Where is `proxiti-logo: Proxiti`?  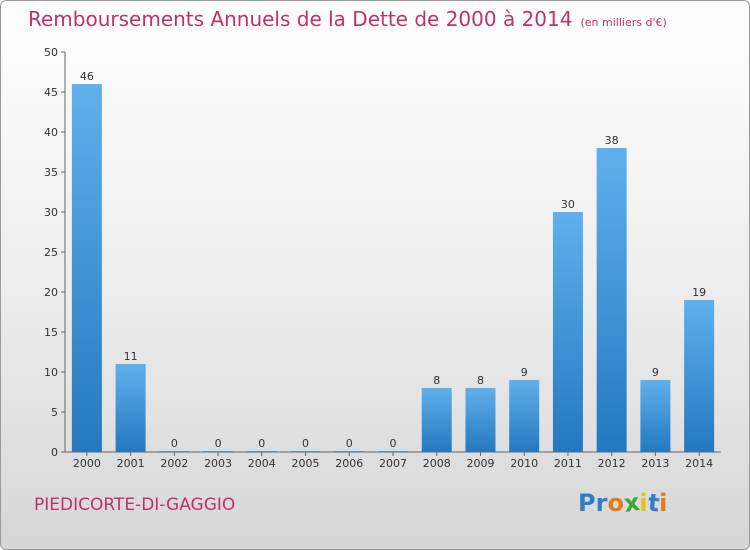
proxiti-logo: Proxiti is located at coordinates (623, 503).